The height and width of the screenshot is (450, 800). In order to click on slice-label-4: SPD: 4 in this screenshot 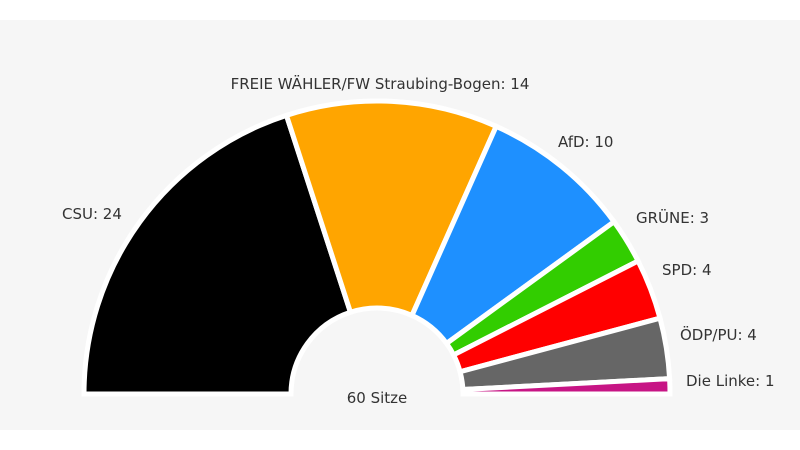, I will do `click(686, 270)`.